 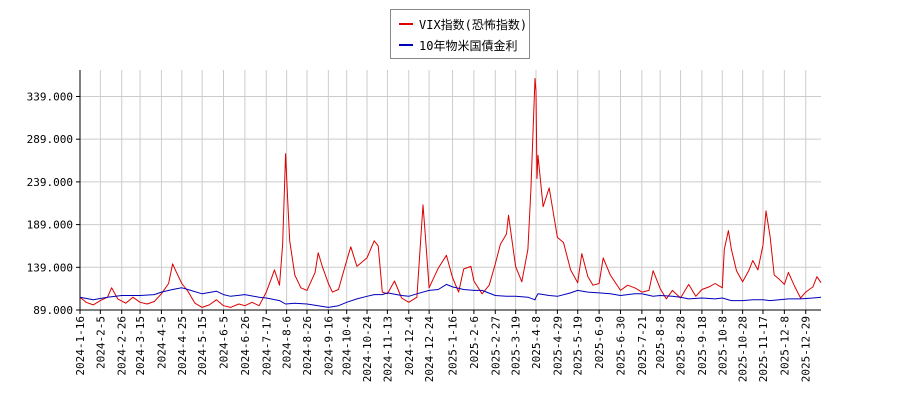 What do you see at coordinates (557, 346) in the screenshot?
I see `x-tick-label: 2025-4-29` at bounding box center [557, 346].